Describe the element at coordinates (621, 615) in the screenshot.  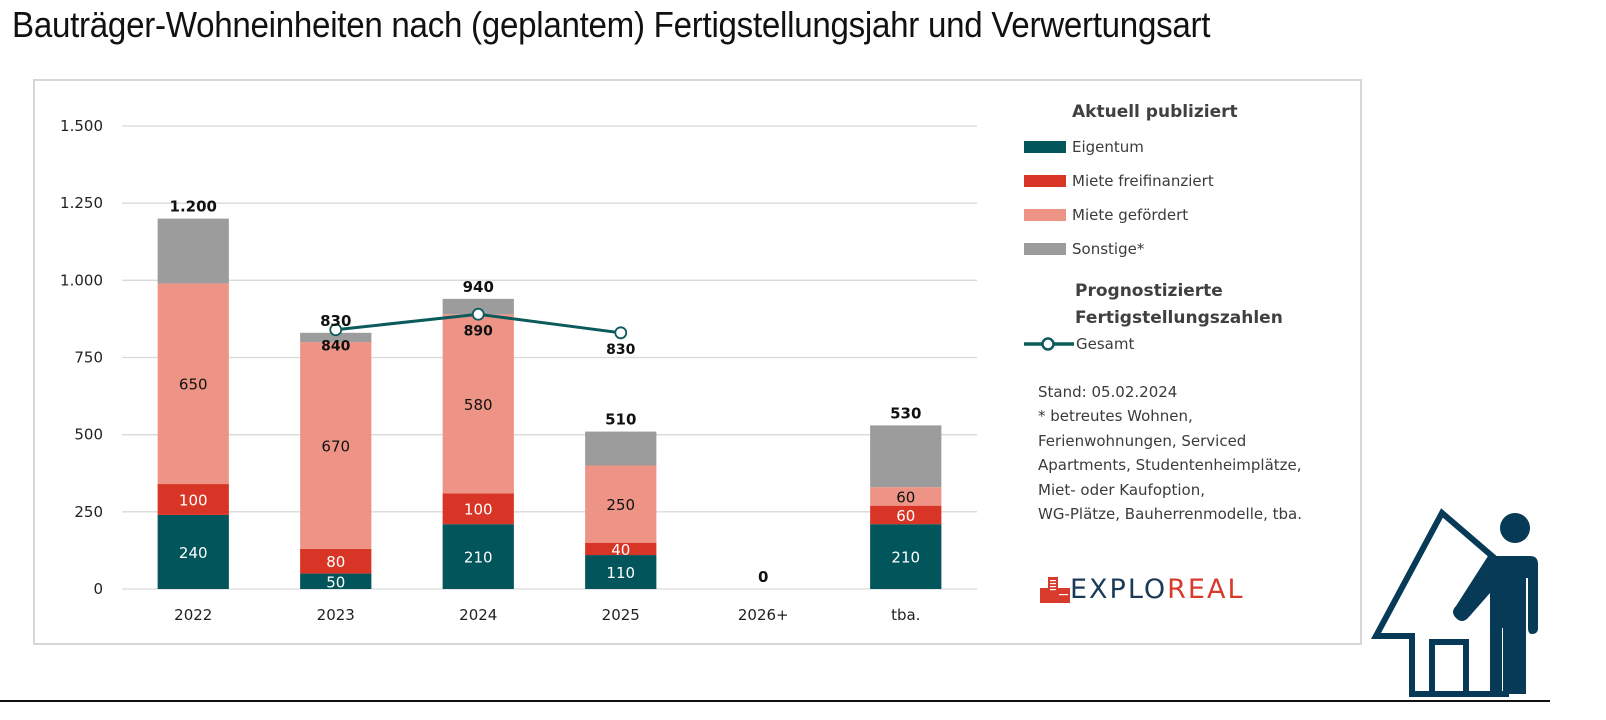
I see `x-tick-label: 2025` at that location.